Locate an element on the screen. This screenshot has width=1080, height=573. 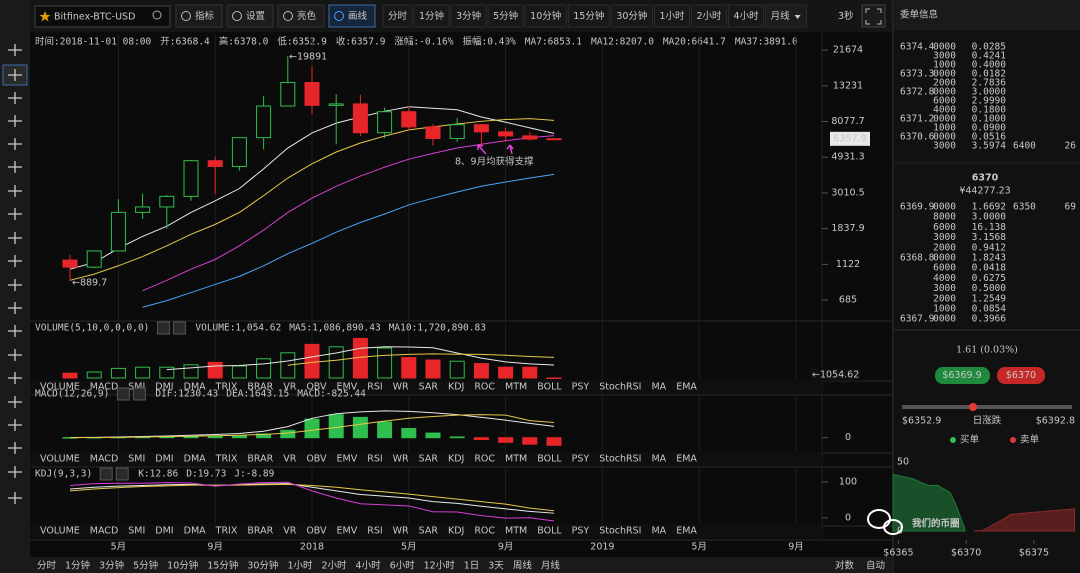
tool-button-label: 设置 is located at coordinates (255, 16).